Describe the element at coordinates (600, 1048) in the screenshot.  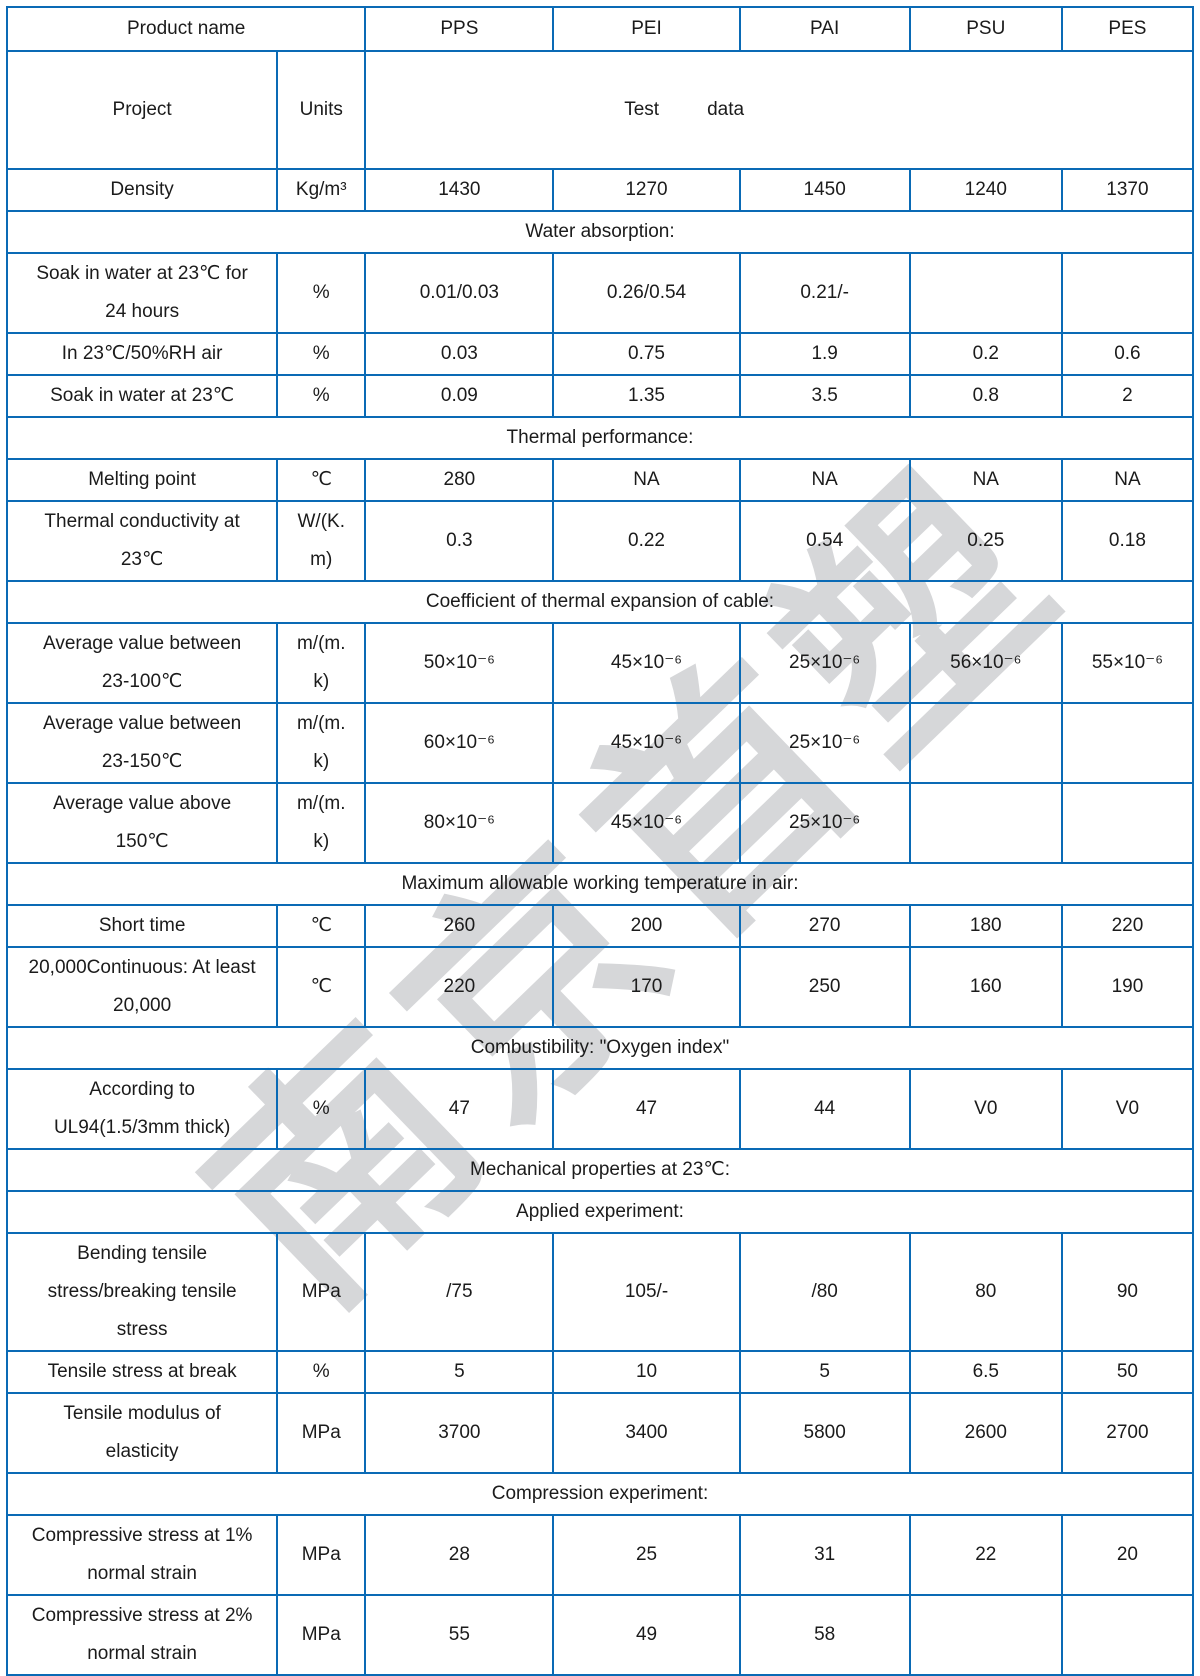
I see `section-row: Combustibility: "Oxygen index"` at that location.